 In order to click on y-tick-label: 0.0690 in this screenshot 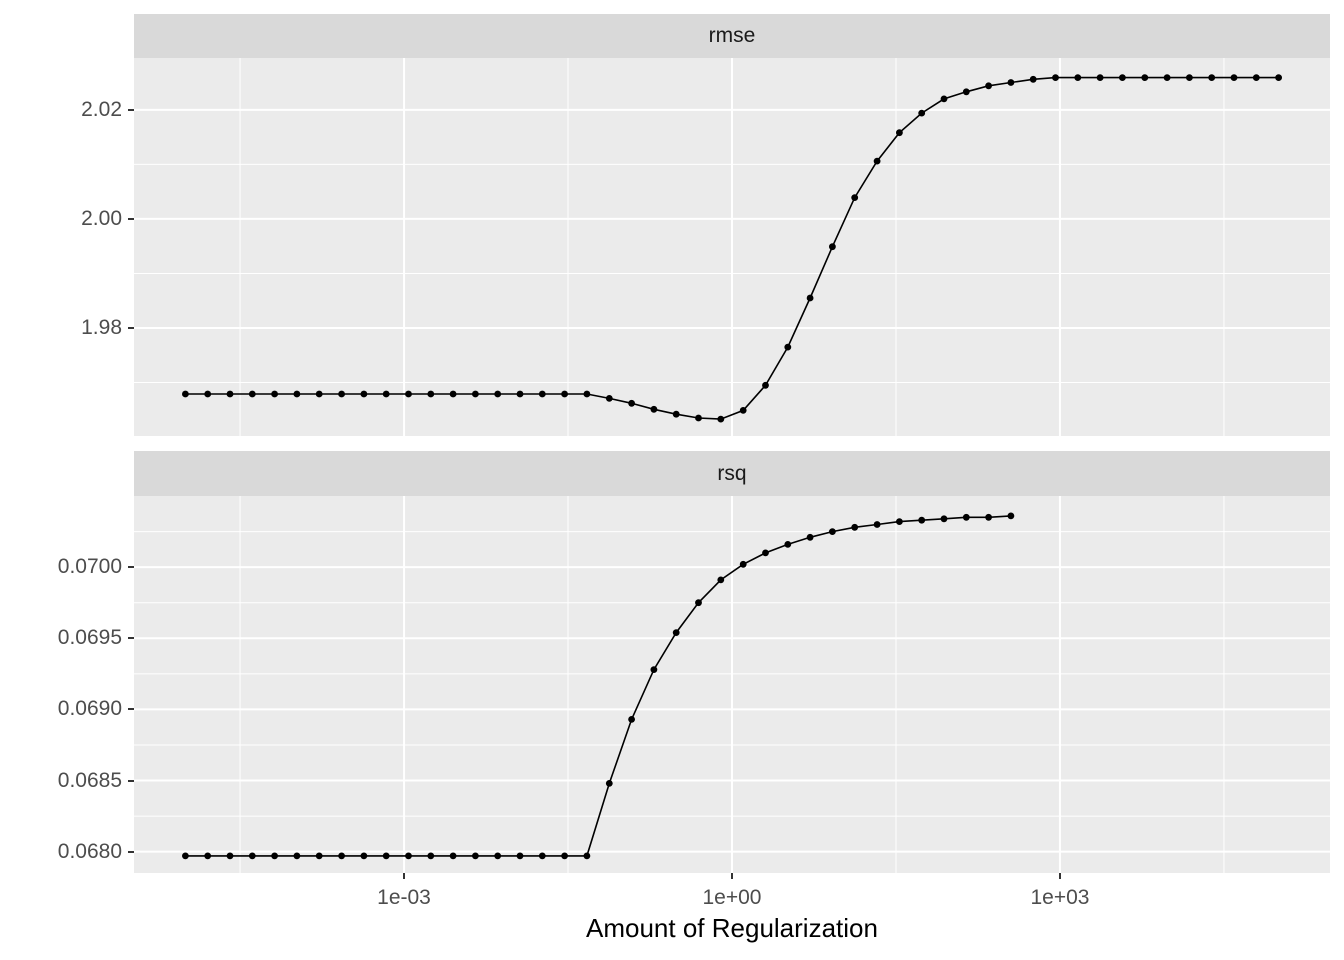, I will do `click(89, 709)`.